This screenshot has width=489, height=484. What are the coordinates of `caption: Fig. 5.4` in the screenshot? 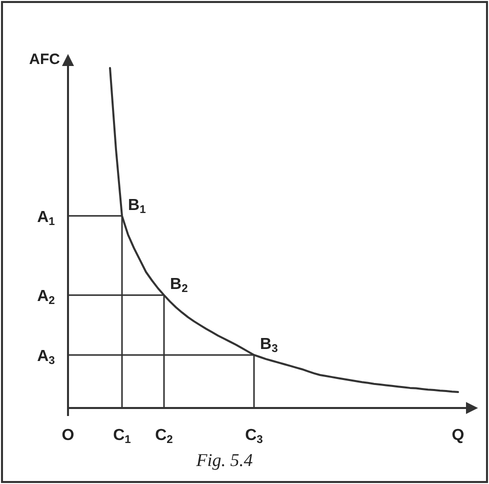 It's located at (224, 460).